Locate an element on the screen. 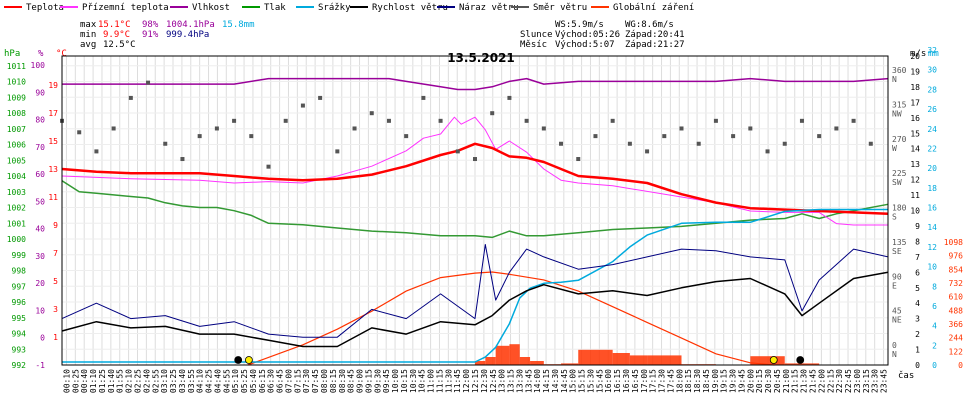 The image size is (966, 400). x-tick-label: 16:30 is located at coordinates (626, 381).